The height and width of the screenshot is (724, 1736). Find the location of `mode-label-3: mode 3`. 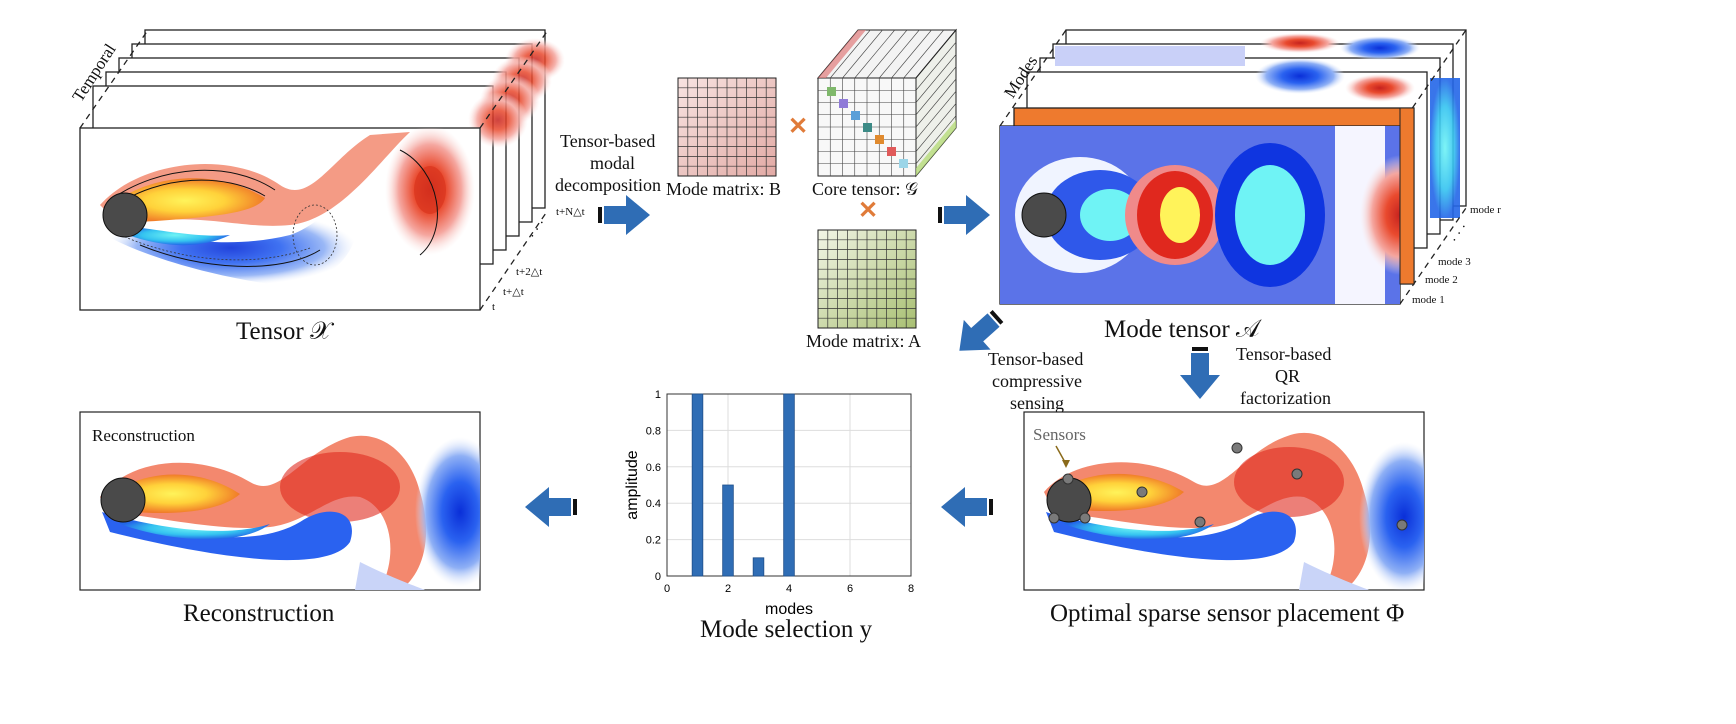

mode-label-3: mode 3 is located at coordinates (1454, 262).